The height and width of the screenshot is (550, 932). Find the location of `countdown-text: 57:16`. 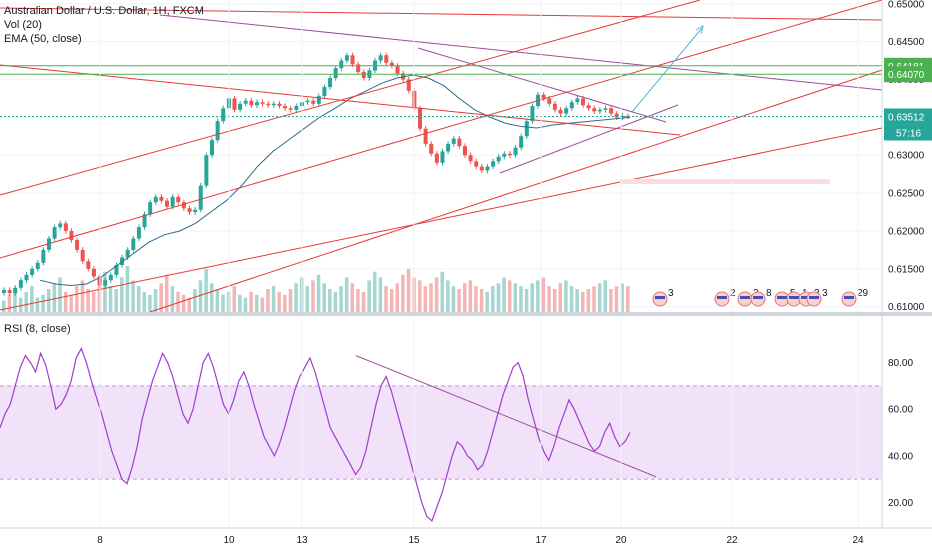

countdown-text: 57:16 is located at coordinates (908, 133).